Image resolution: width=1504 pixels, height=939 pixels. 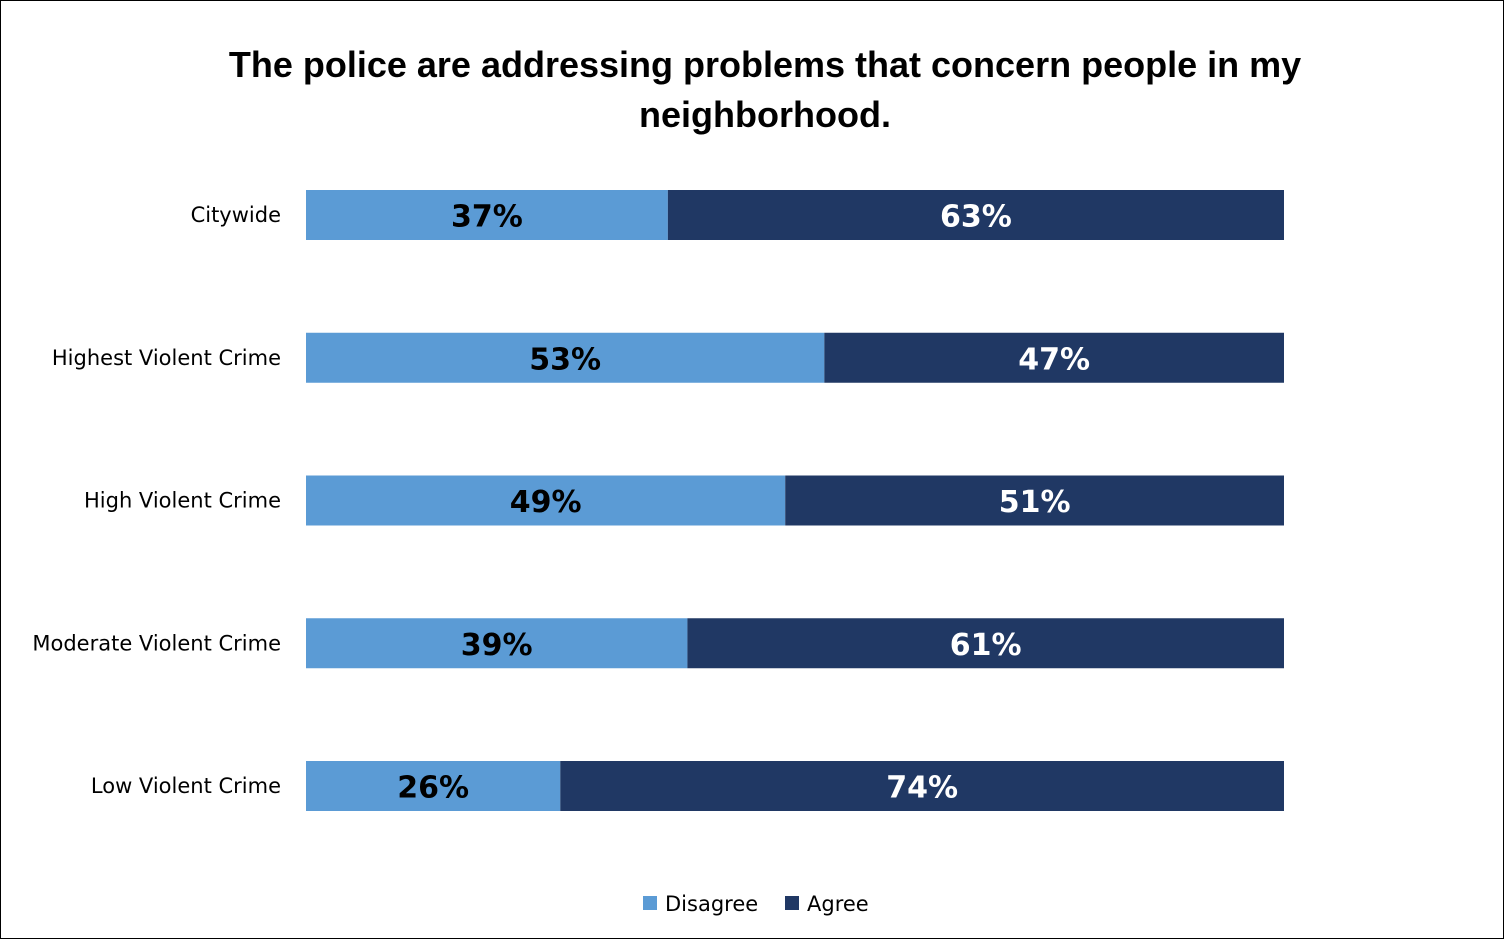 I want to click on data-label: 51%, so click(x=1035, y=502).